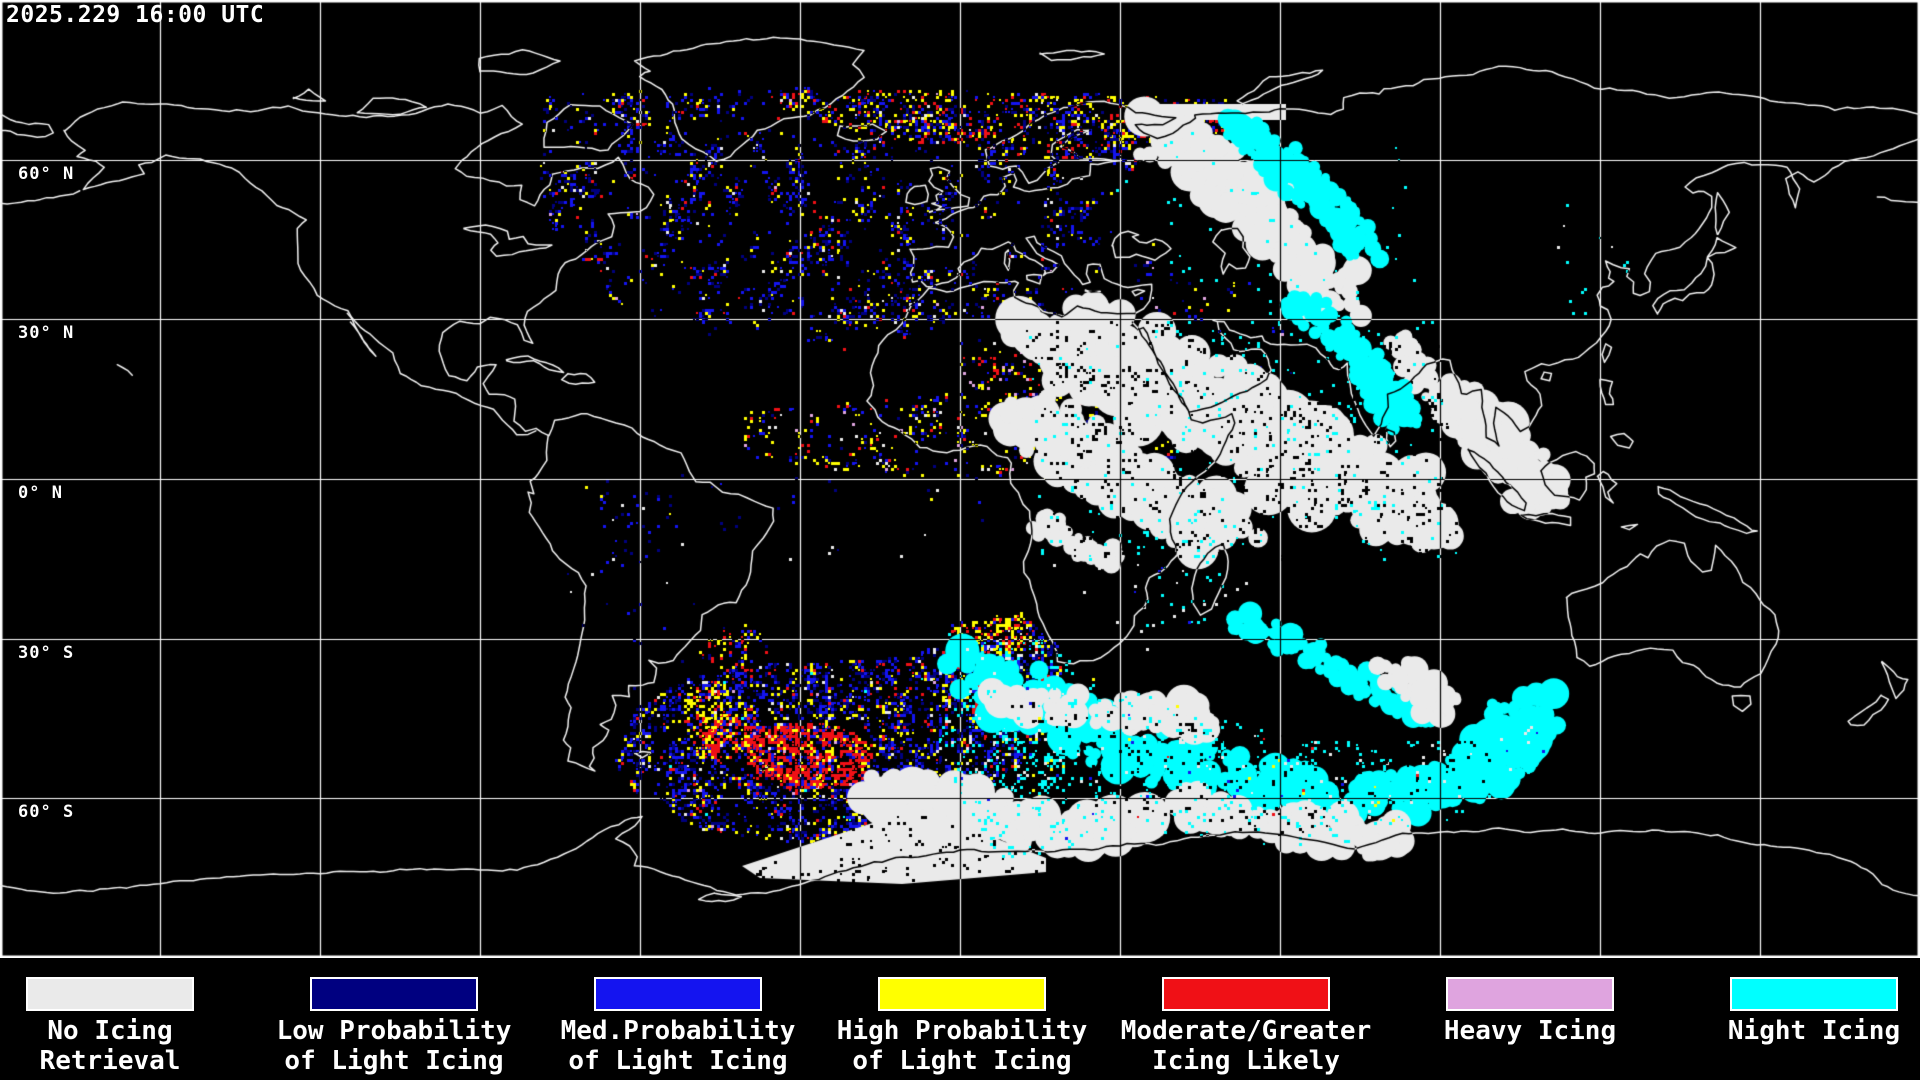 The width and height of the screenshot is (1920, 1080). What do you see at coordinates (962, 1031) in the screenshot?
I see `legend-label-line1: High Probability` at bounding box center [962, 1031].